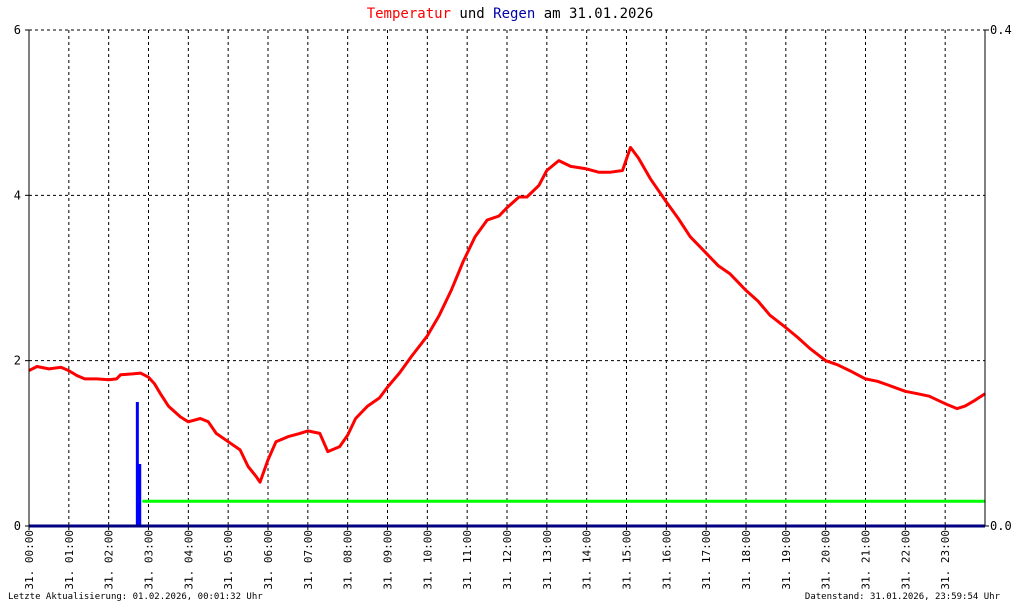 This screenshot has width=1020, height=606. Describe the element at coordinates (905, 560) in the screenshot. I see `x-tick-label: 31. 22:00` at that location.